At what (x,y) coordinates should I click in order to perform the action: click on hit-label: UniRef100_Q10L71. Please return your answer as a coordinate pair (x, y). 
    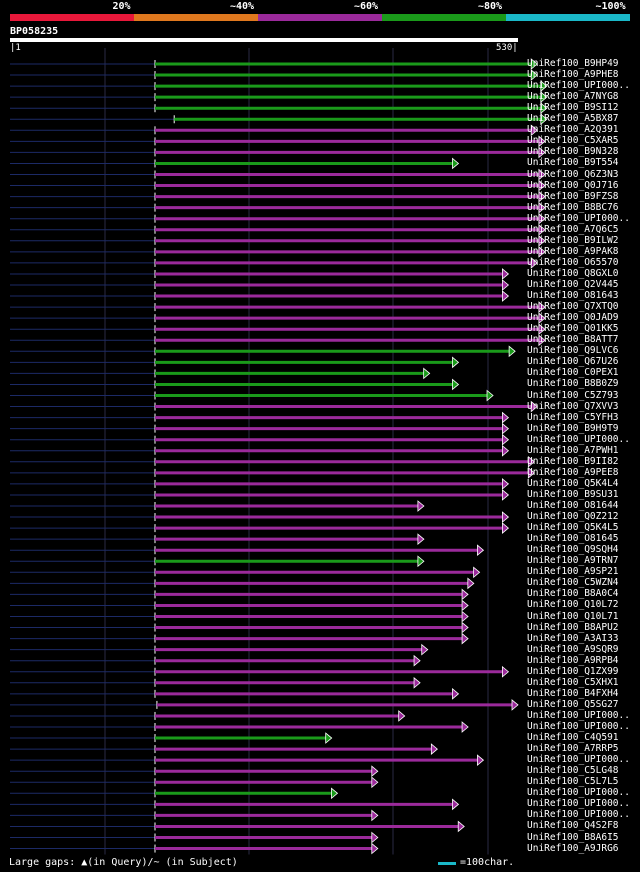
    Looking at the image, I should click on (573, 616).